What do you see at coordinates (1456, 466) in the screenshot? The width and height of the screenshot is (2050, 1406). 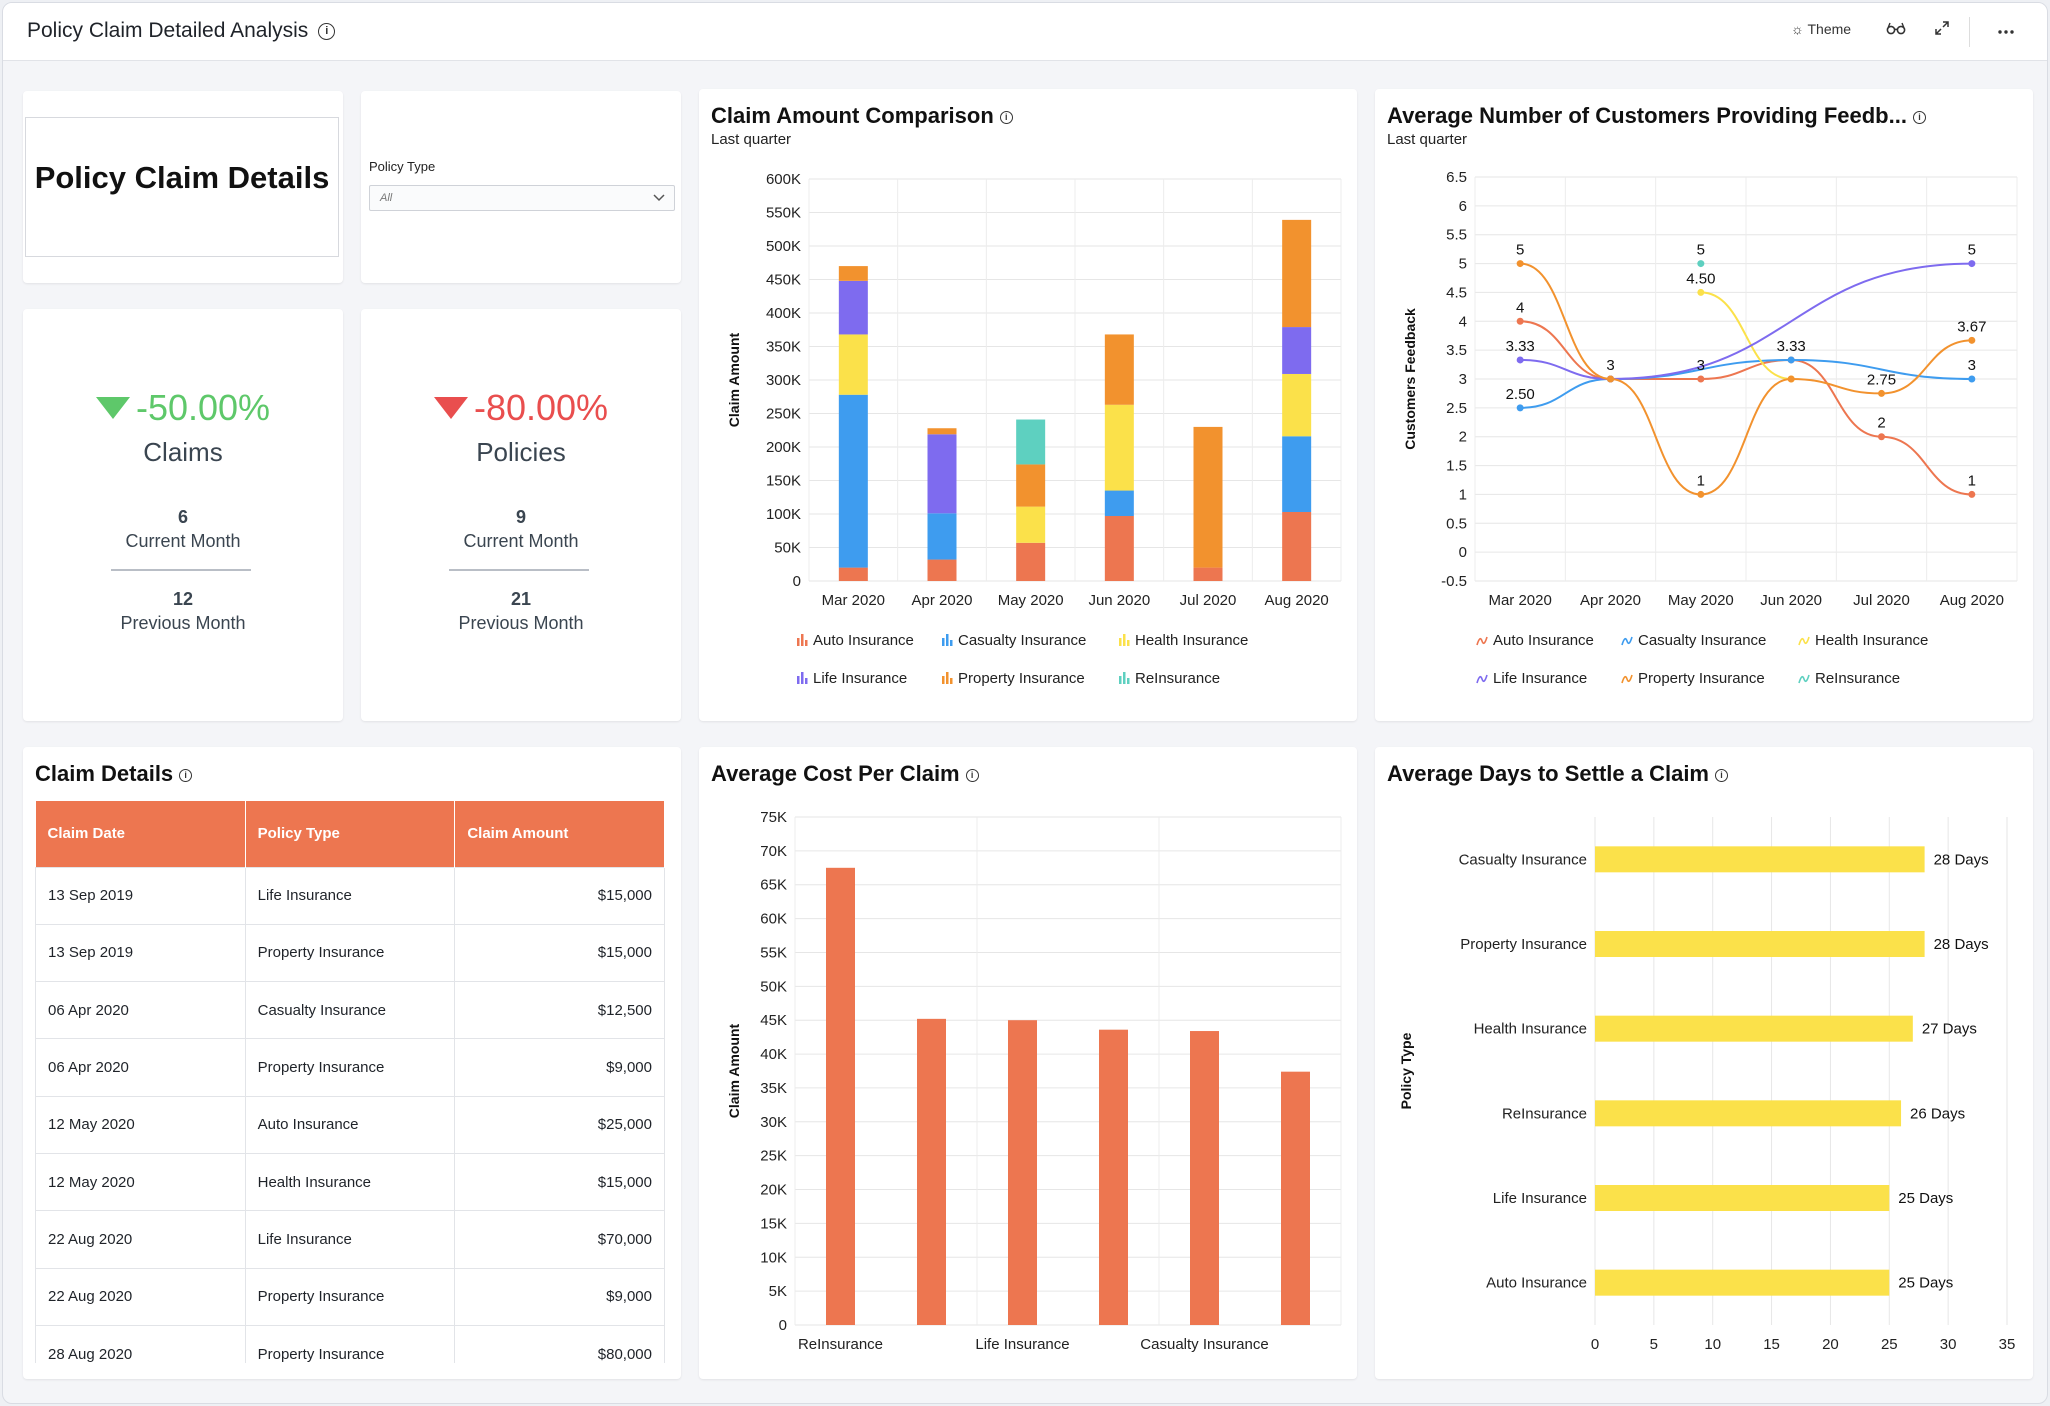 I see `y-tick-label: 1.5` at bounding box center [1456, 466].